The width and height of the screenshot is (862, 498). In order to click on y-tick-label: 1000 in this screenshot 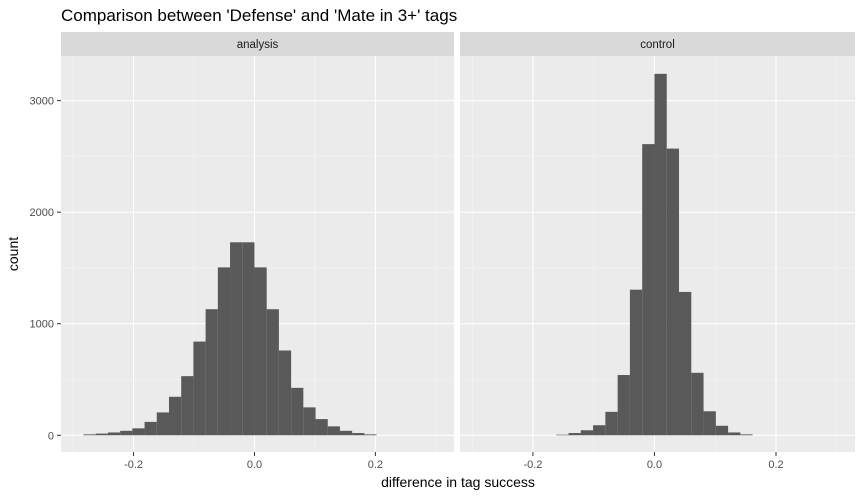, I will do `click(42, 325)`.